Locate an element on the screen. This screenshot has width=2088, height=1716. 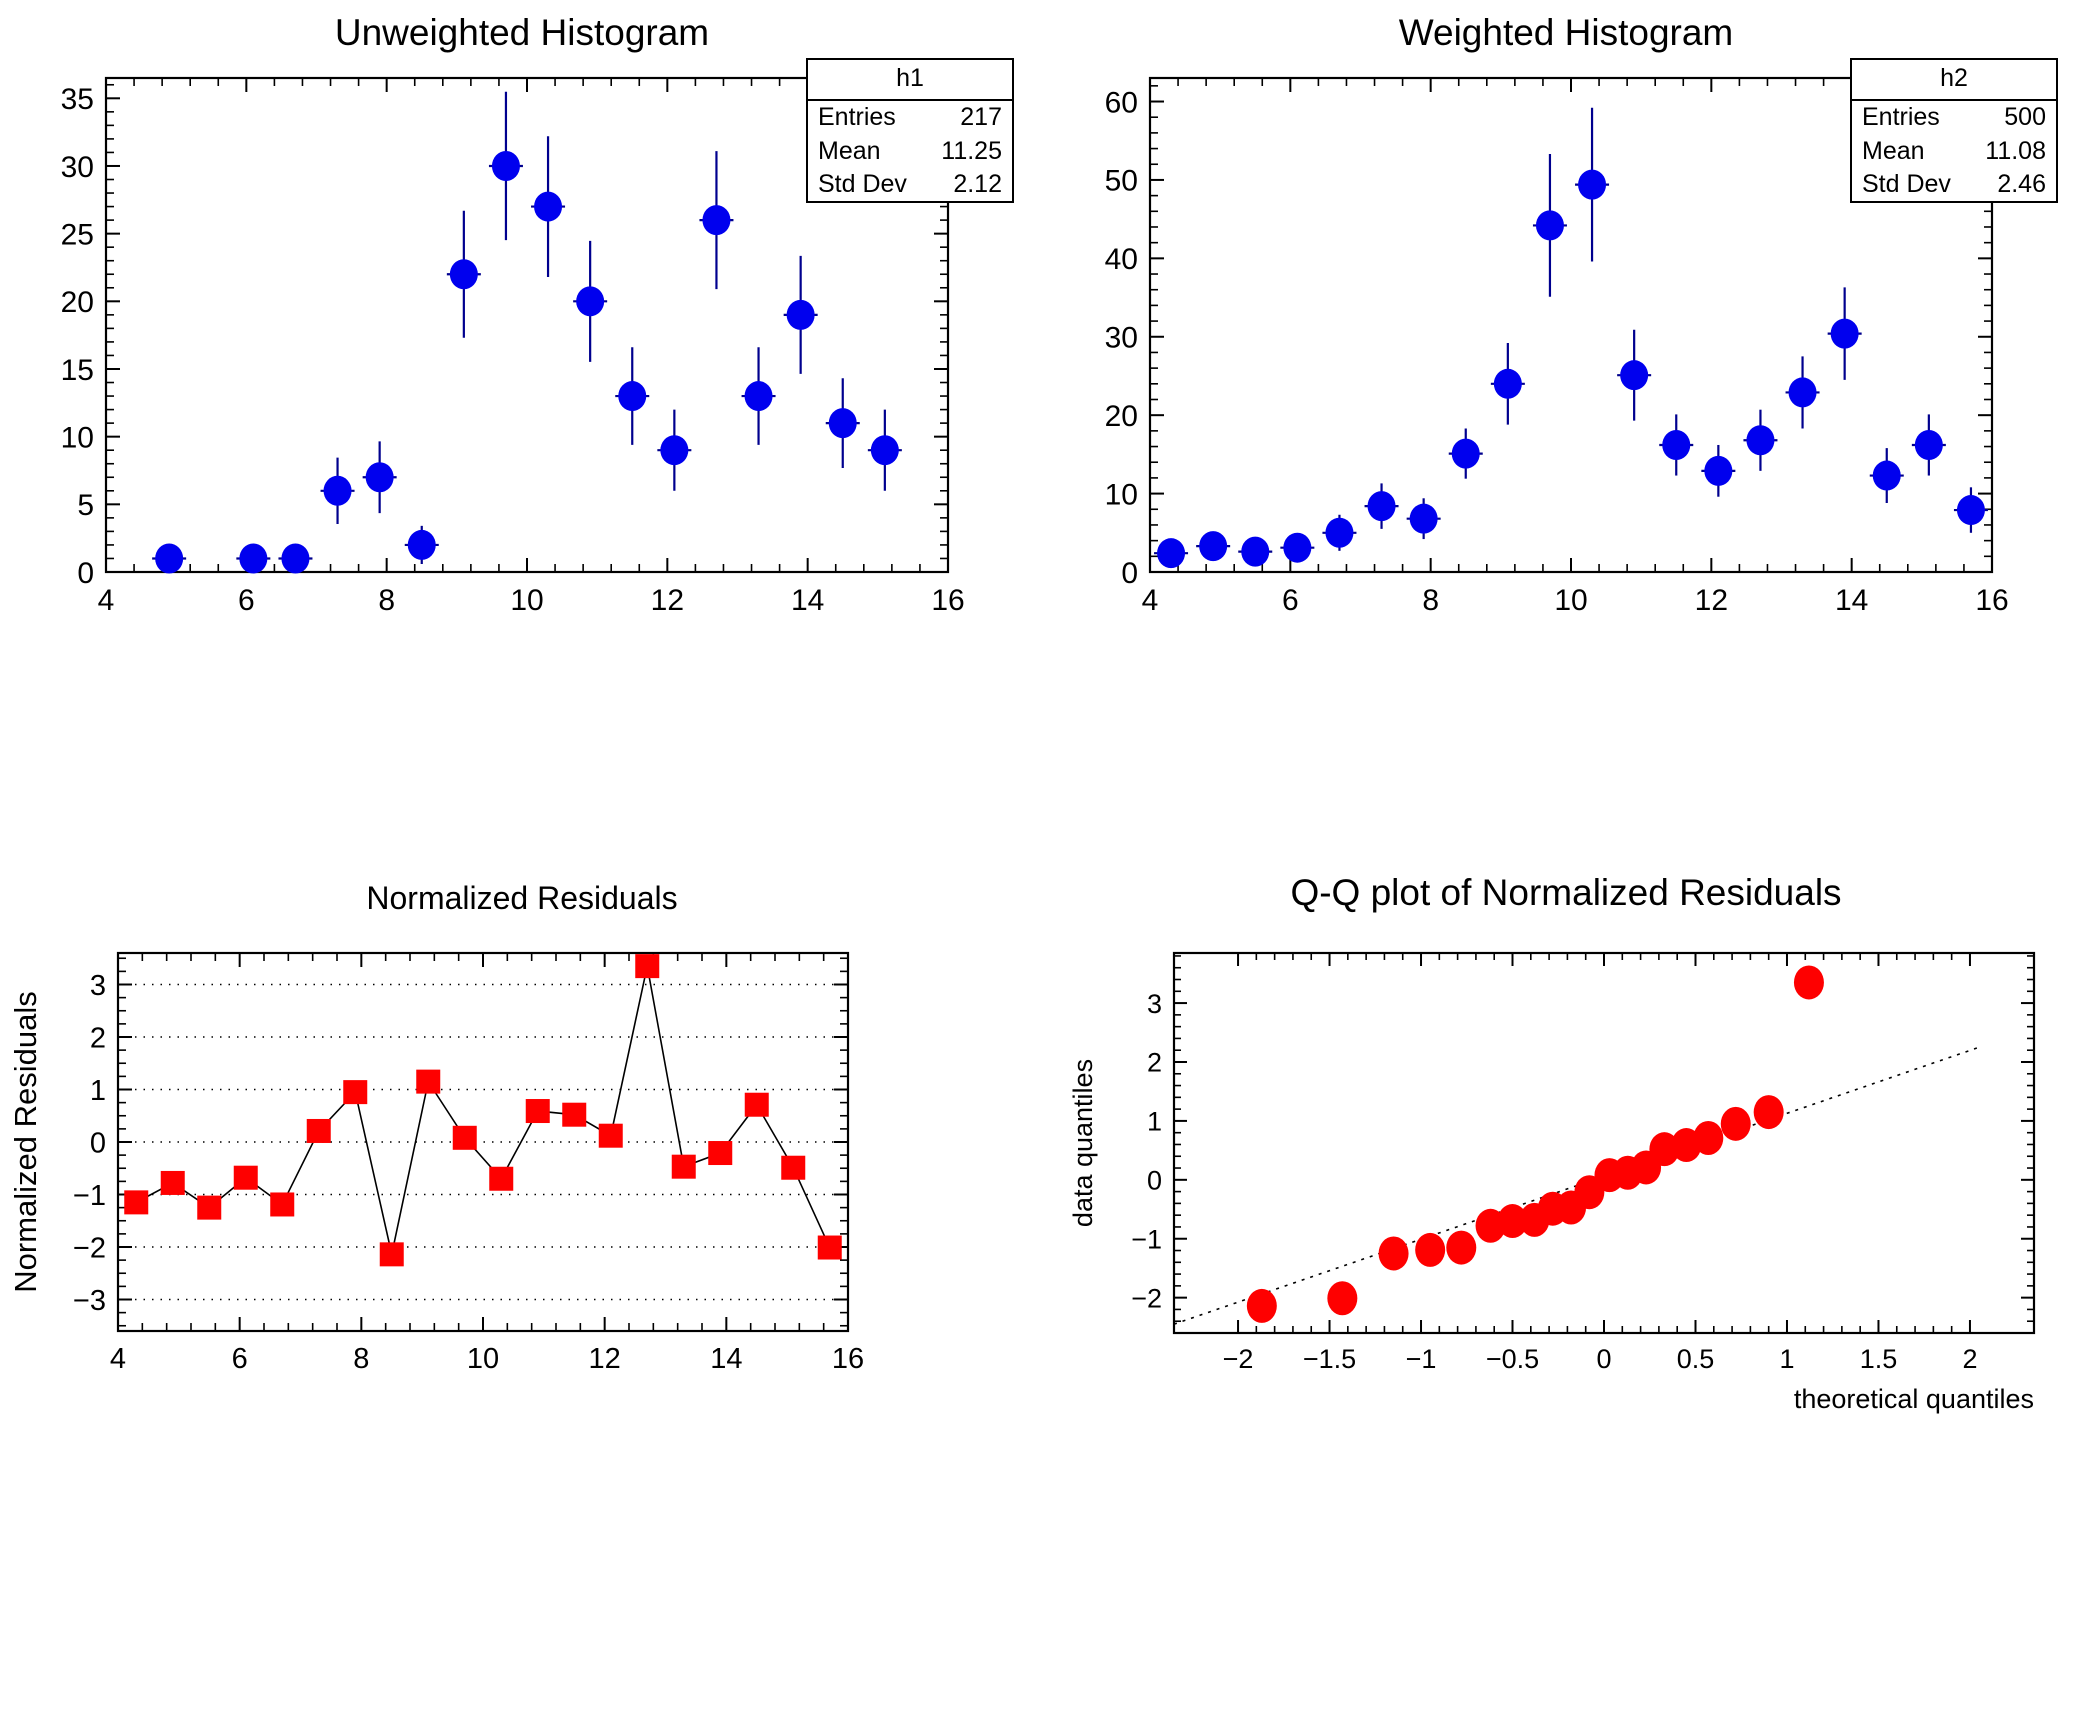
y-axis-title: data quantiles is located at coordinates (1083, 1143).